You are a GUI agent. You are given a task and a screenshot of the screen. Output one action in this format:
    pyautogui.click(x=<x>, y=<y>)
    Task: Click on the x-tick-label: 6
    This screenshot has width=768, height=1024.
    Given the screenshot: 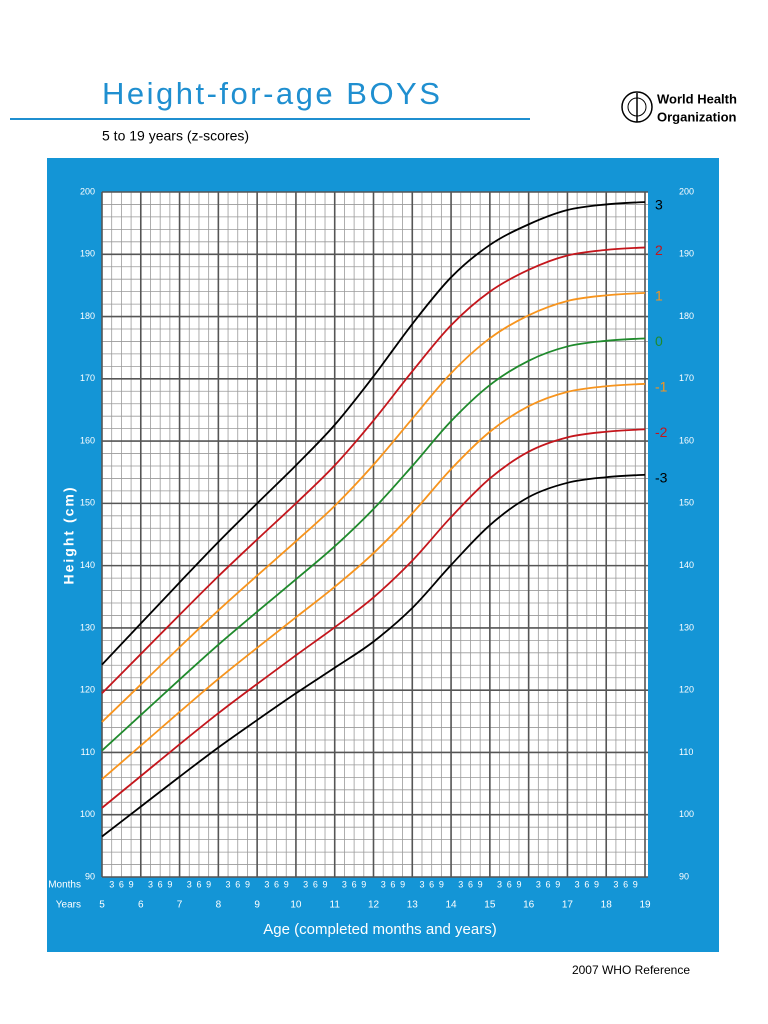 What is the action you would take?
    pyautogui.click(x=141, y=905)
    